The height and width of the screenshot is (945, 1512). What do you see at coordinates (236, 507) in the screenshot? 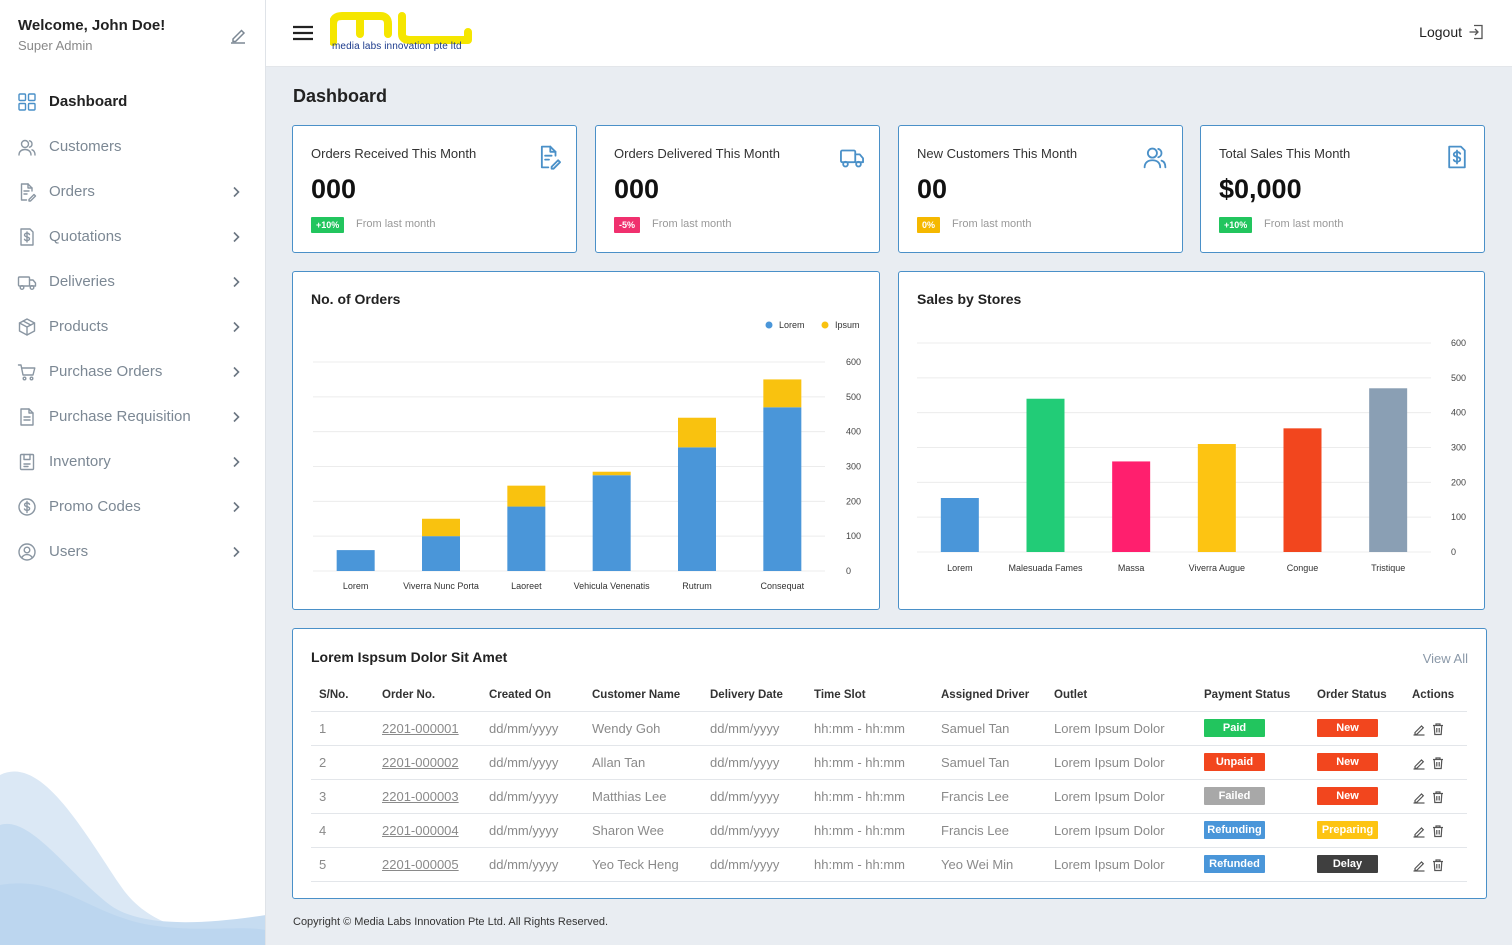
I see `chevron-right-icon` at bounding box center [236, 507].